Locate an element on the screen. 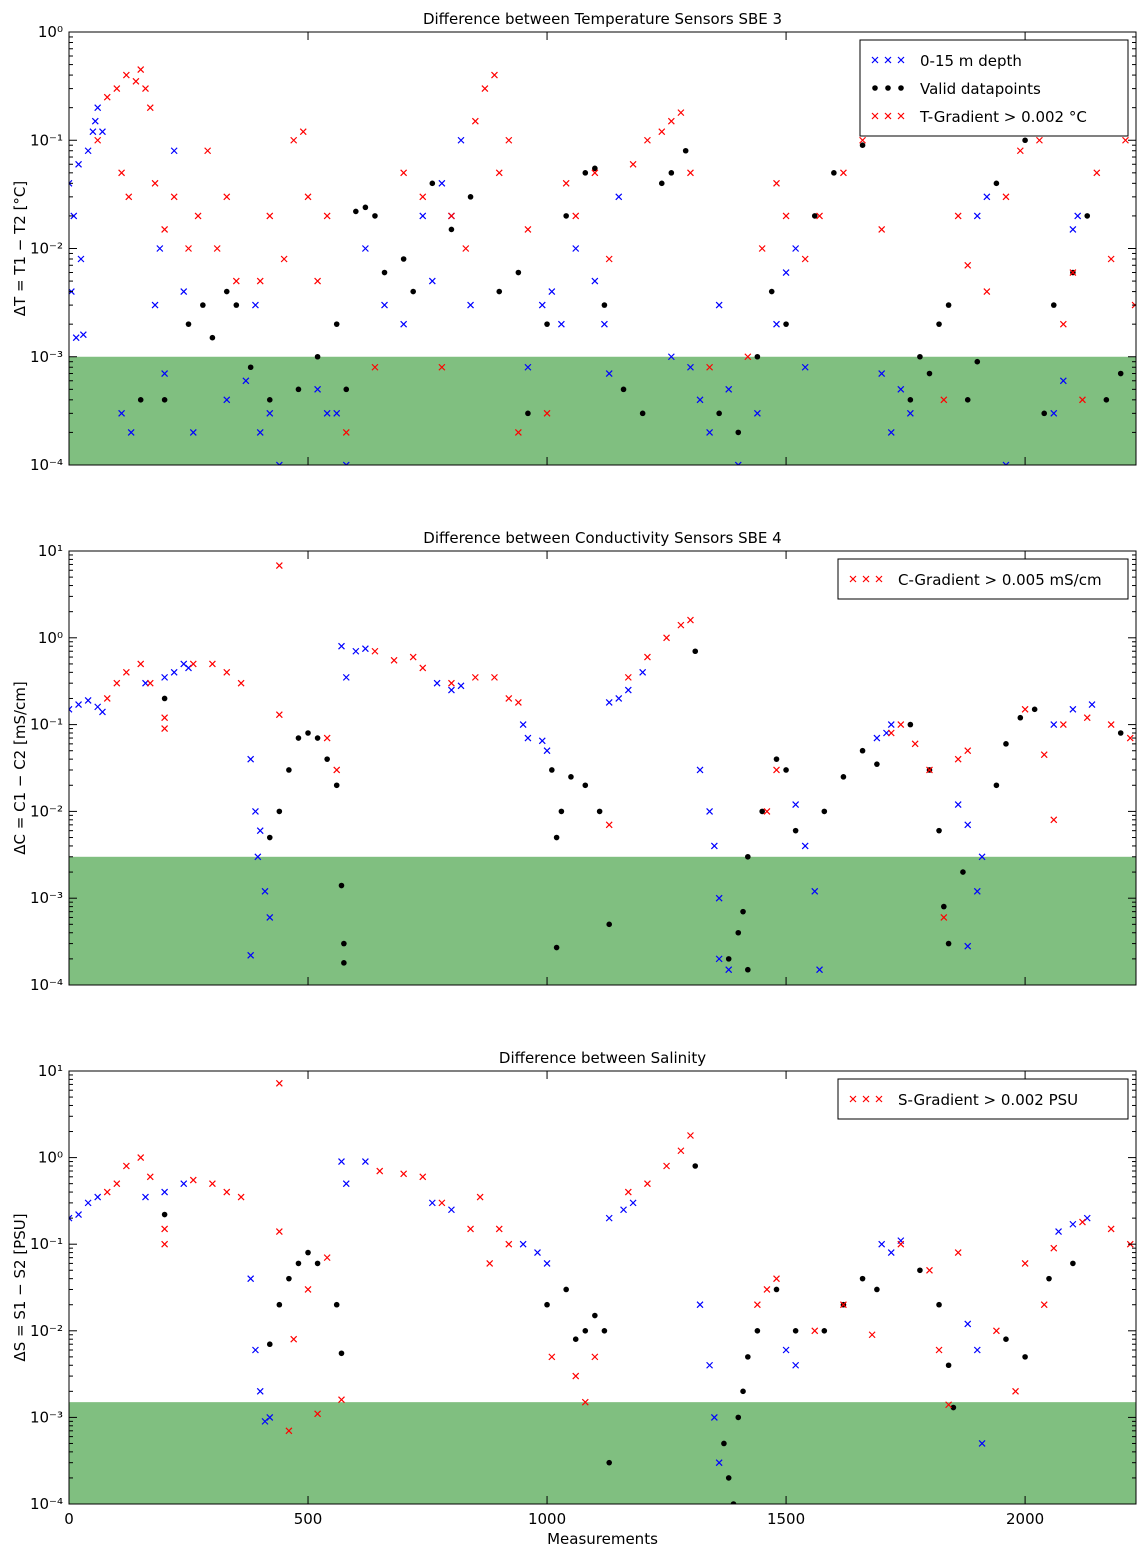 This screenshot has width=1137, height=1550. y-tick-label: 10¹ is located at coordinates (50, 1071).